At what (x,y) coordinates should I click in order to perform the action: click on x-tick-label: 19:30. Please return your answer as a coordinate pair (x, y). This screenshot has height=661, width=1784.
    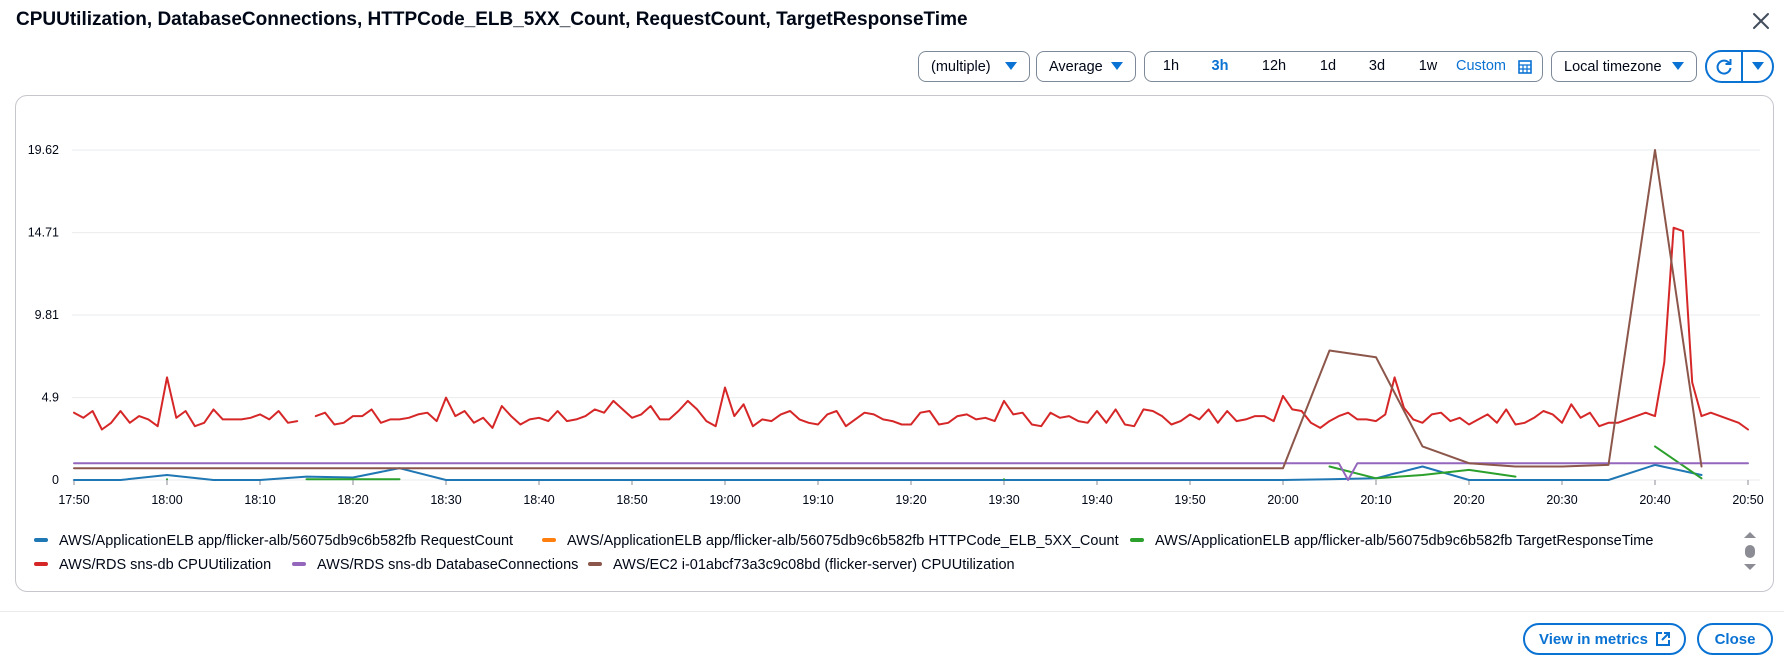
    Looking at the image, I should click on (1003, 500).